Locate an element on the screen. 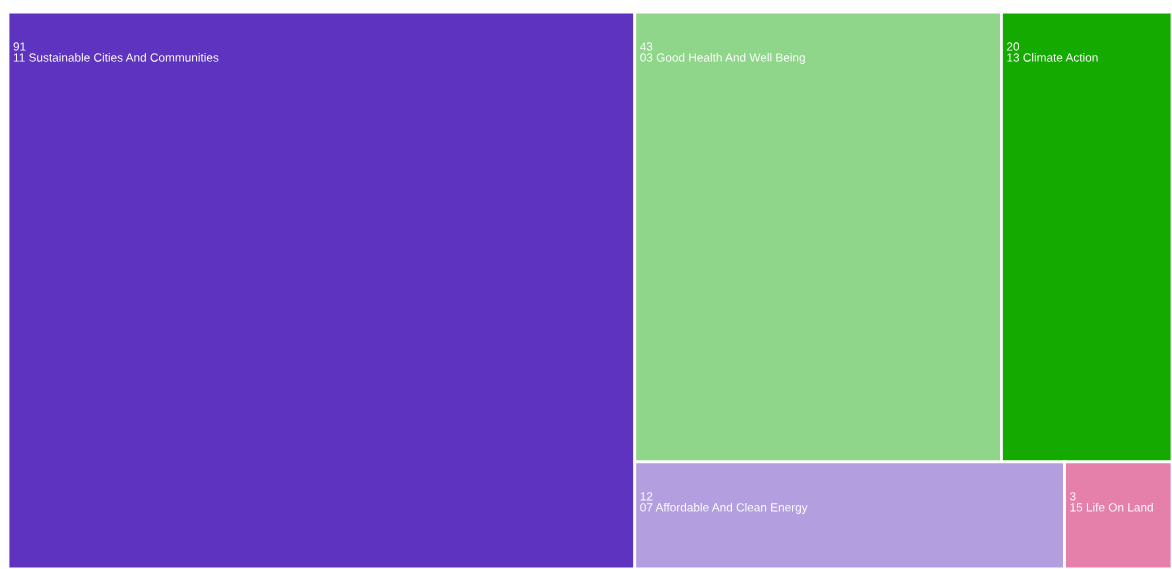  data-label: 3 is located at coordinates (1073, 496).